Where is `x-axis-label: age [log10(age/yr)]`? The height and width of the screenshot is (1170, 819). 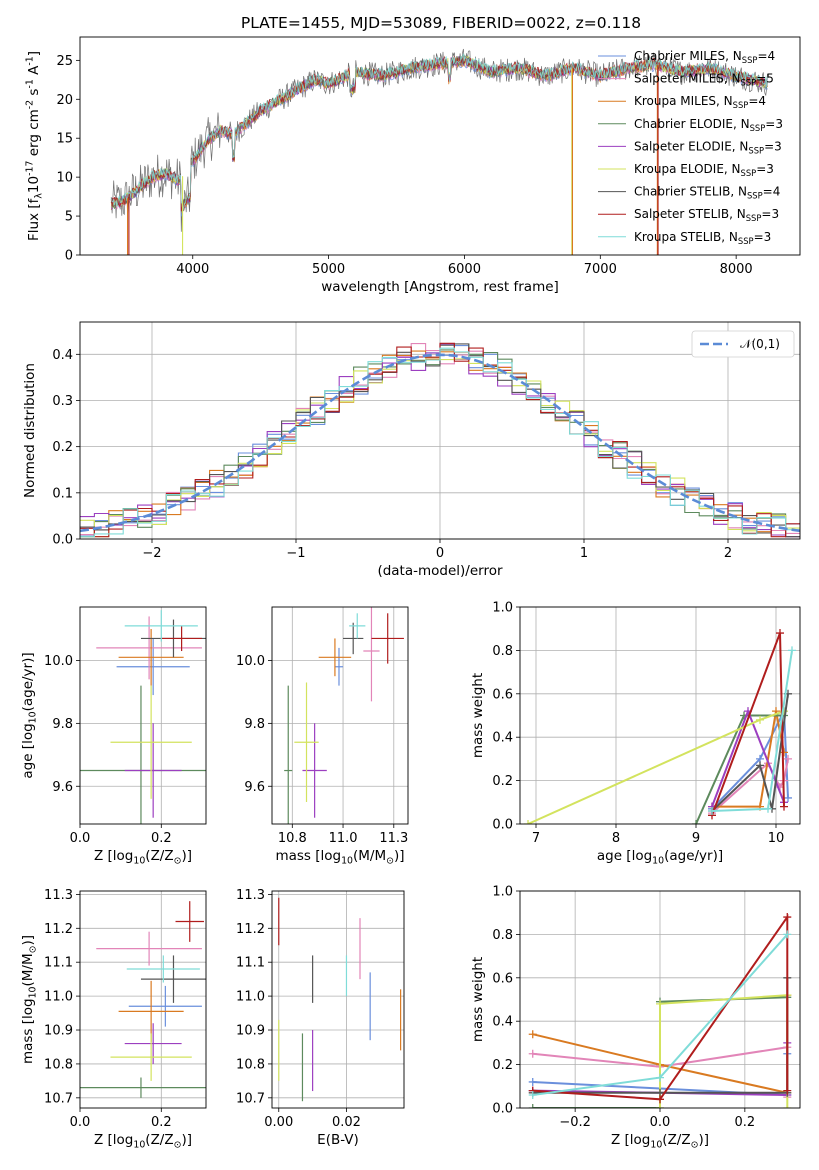 x-axis-label: age [log10(age/yr)] is located at coordinates (660, 857).